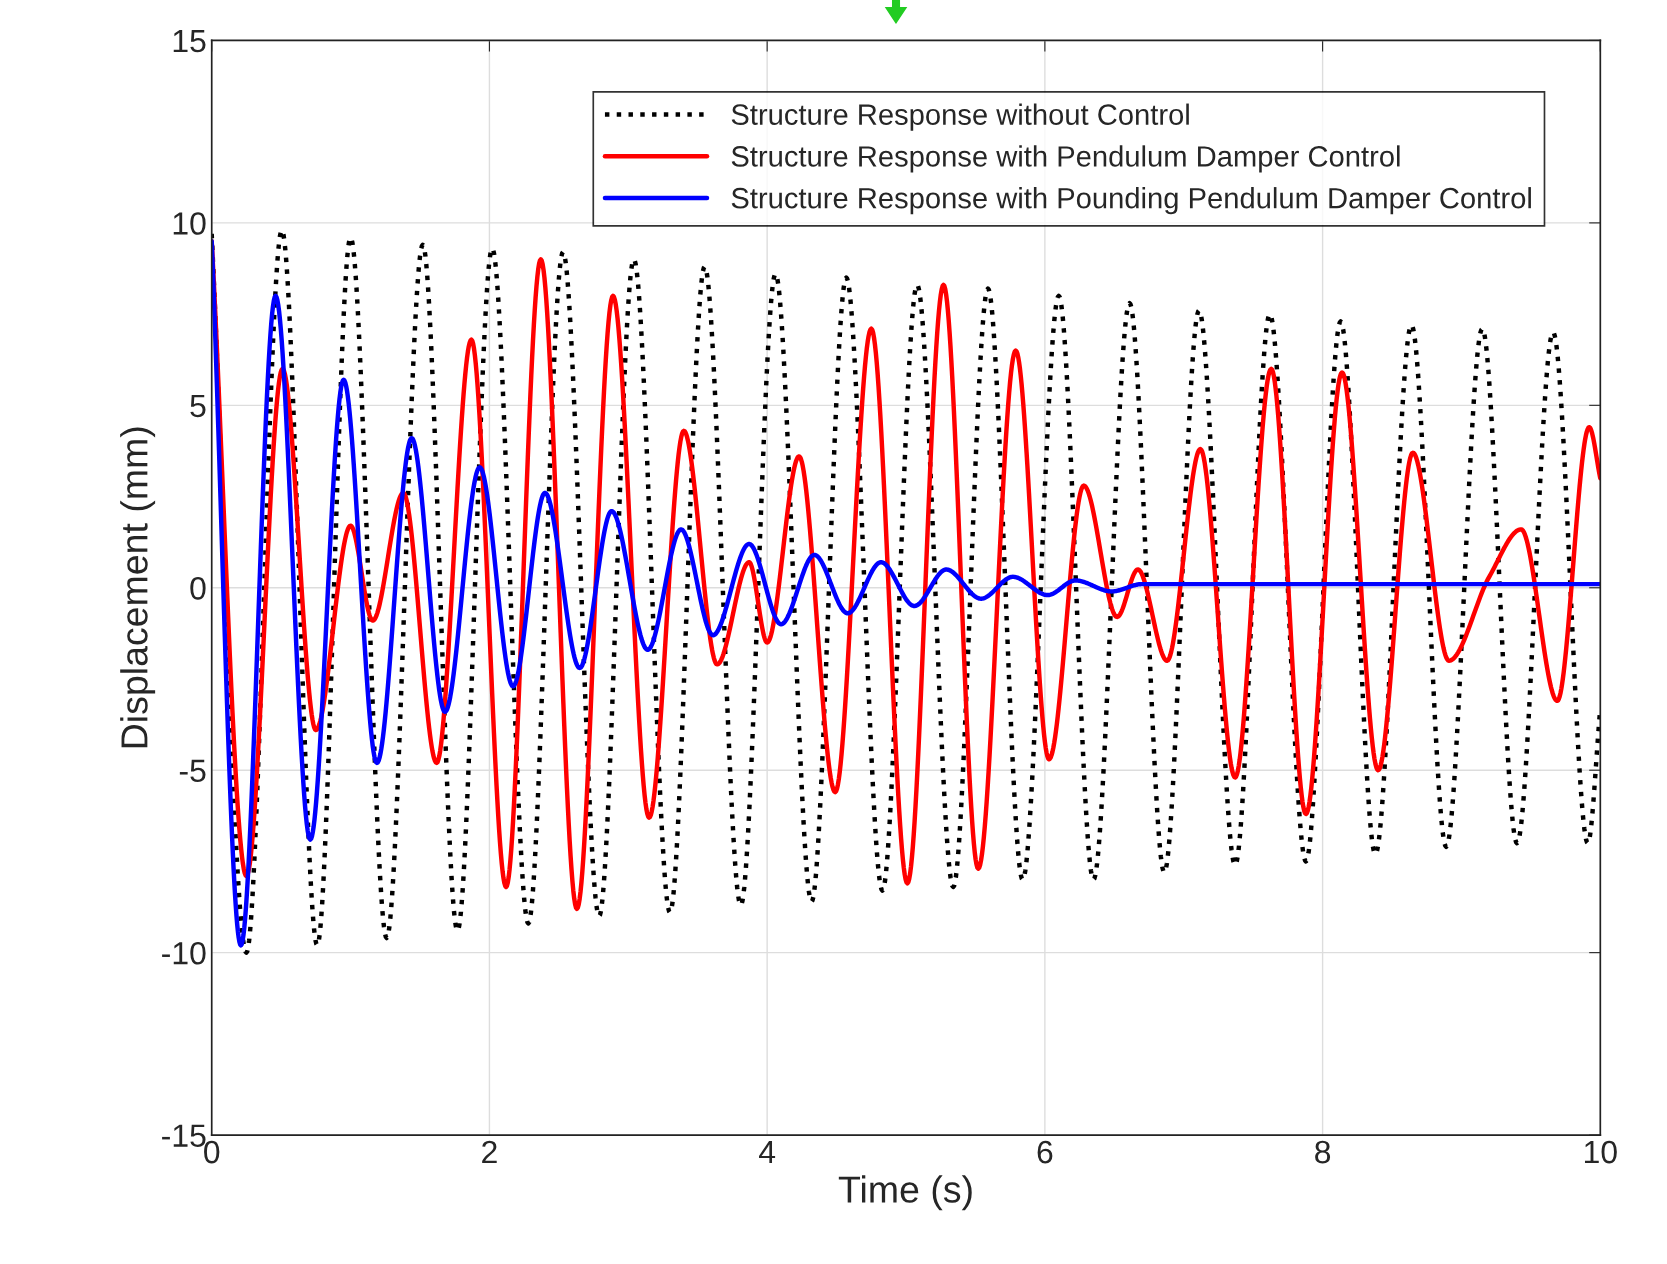  I want to click on x-axis-title: Time (s), so click(905, 1193).